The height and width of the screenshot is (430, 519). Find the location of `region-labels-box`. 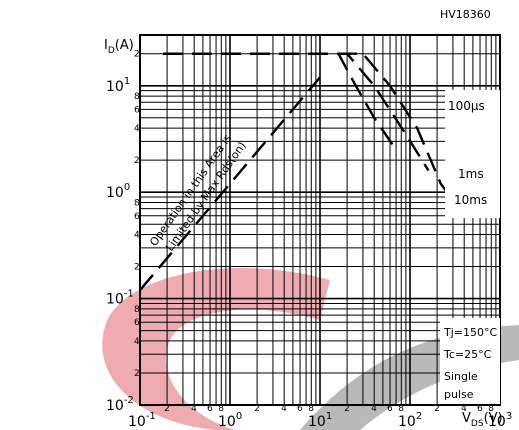

region-labels-box is located at coordinates (472, 154).